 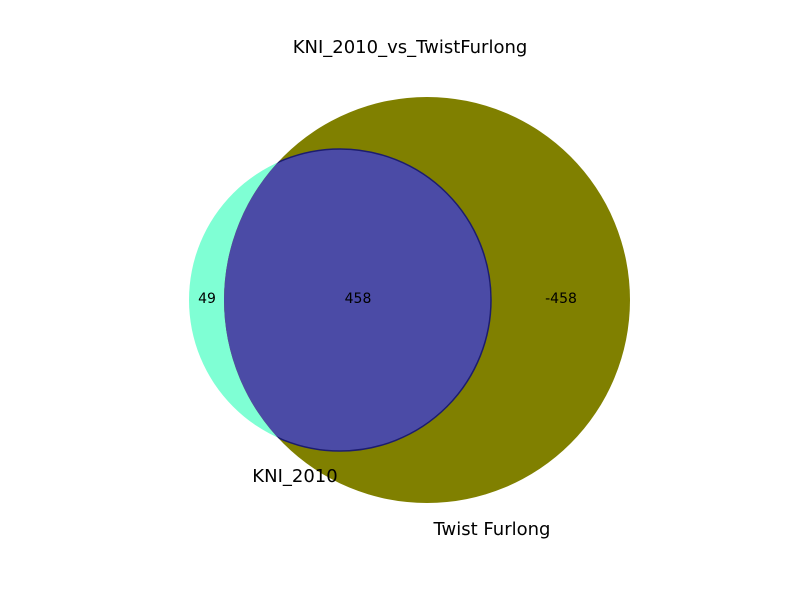 What do you see at coordinates (492, 529) in the screenshot?
I see `set-label-b: Twist Furlong` at bounding box center [492, 529].